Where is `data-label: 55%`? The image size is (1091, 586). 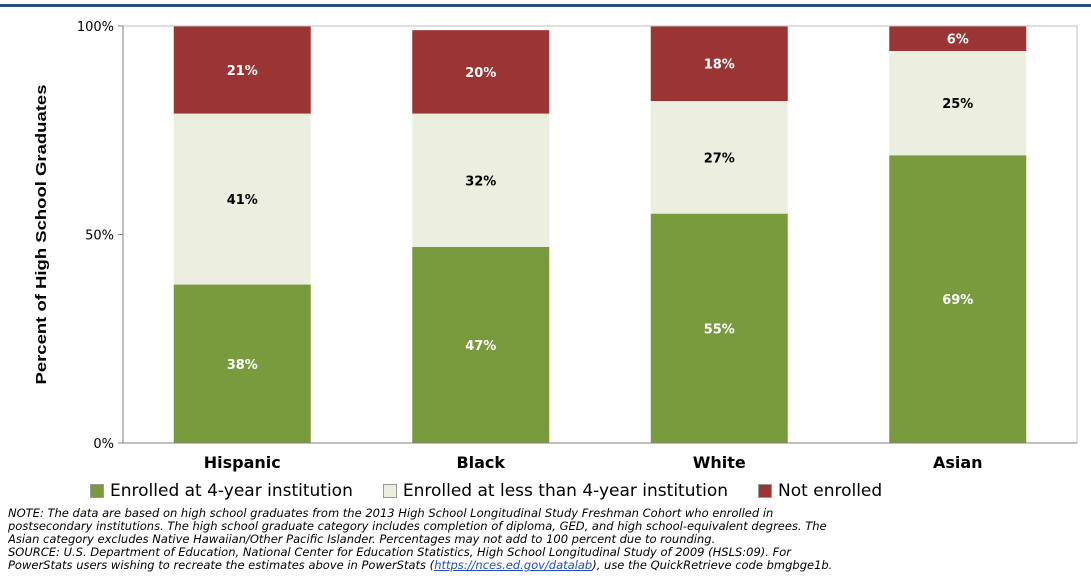
data-label: 55% is located at coordinates (719, 329).